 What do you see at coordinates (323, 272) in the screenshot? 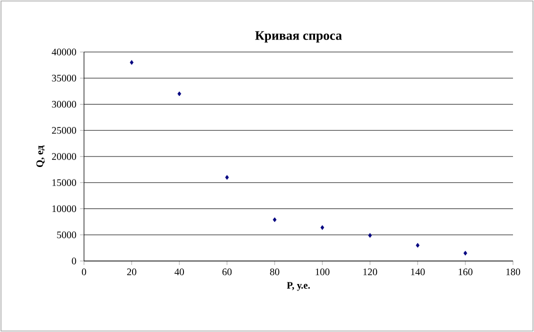
I see `x-tick-label: 100` at bounding box center [323, 272].